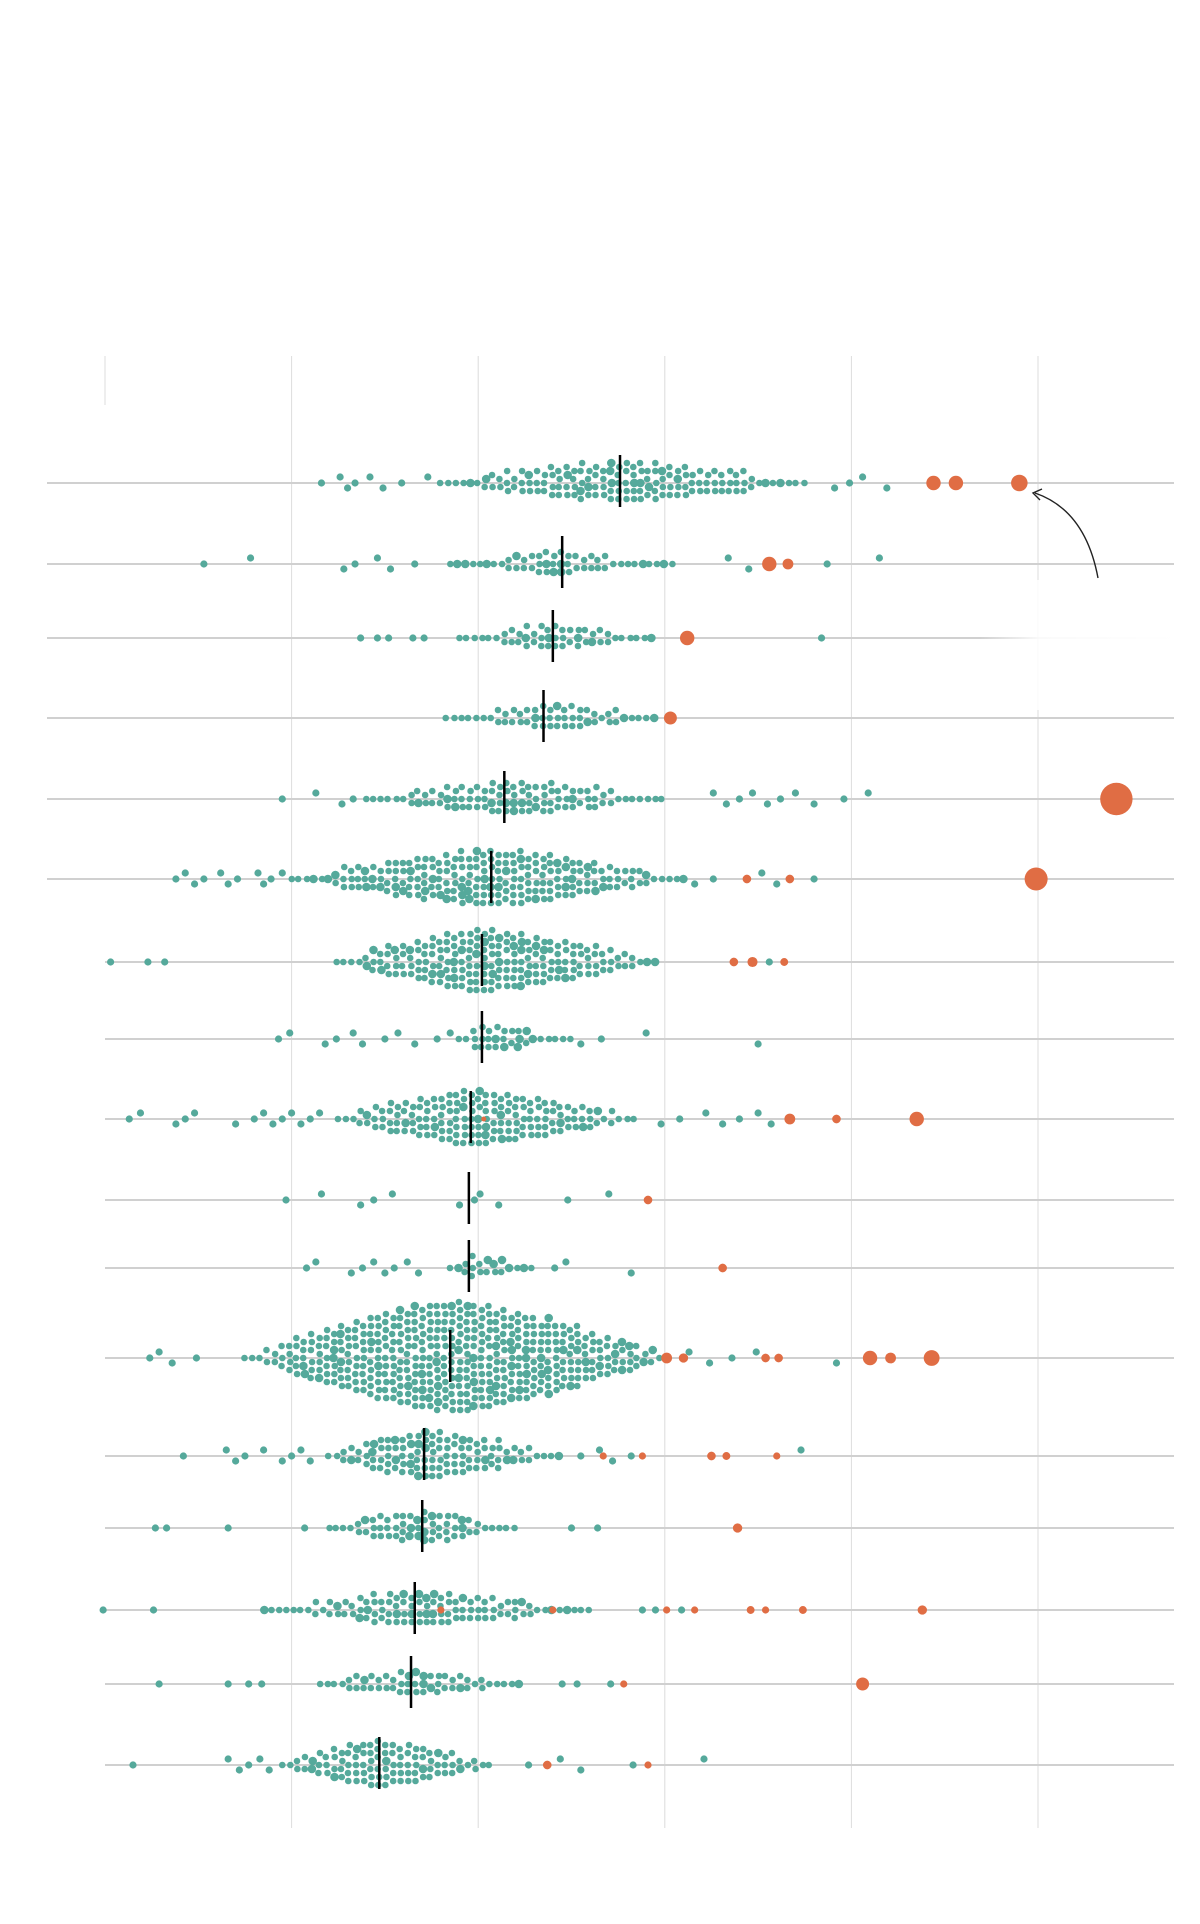 The image size is (1200, 1924). What do you see at coordinates (1037, 494) in the screenshot?
I see `annotation-arrowhead` at bounding box center [1037, 494].